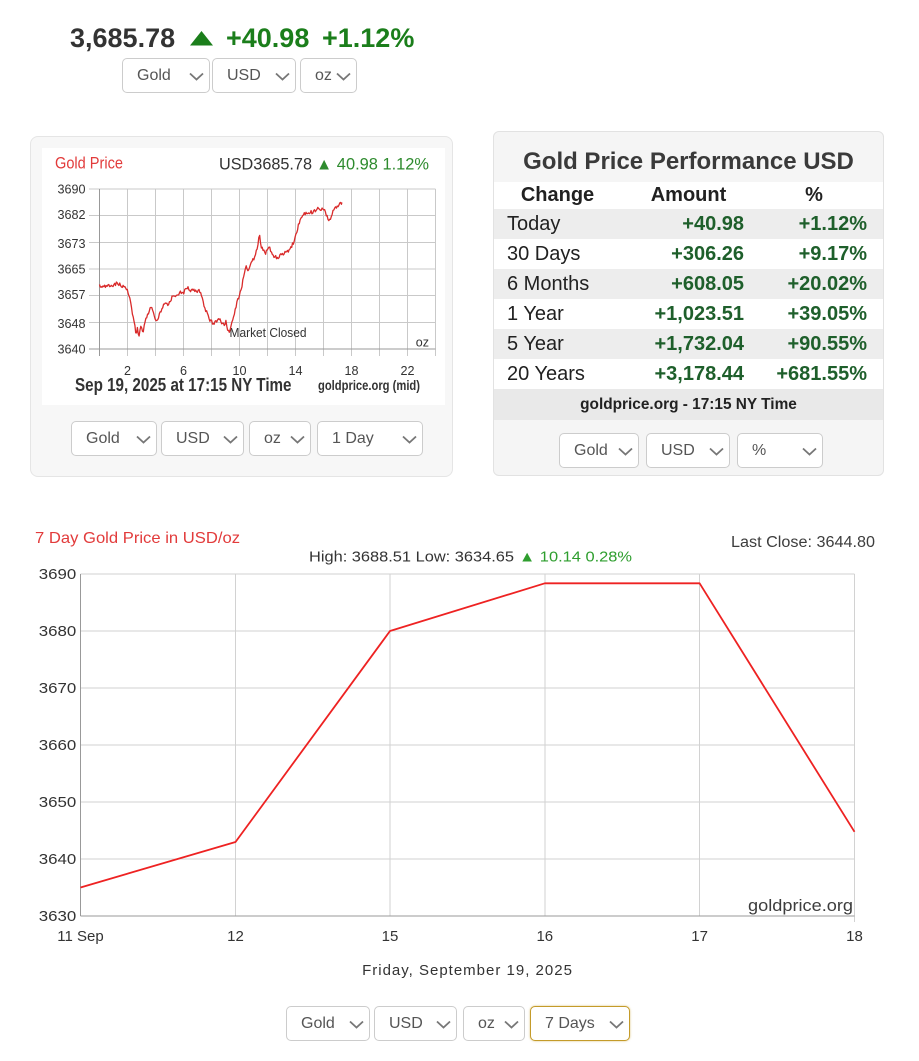  Describe the element at coordinates (58, 745) in the screenshot. I see `svg-text: 3660` at that location.